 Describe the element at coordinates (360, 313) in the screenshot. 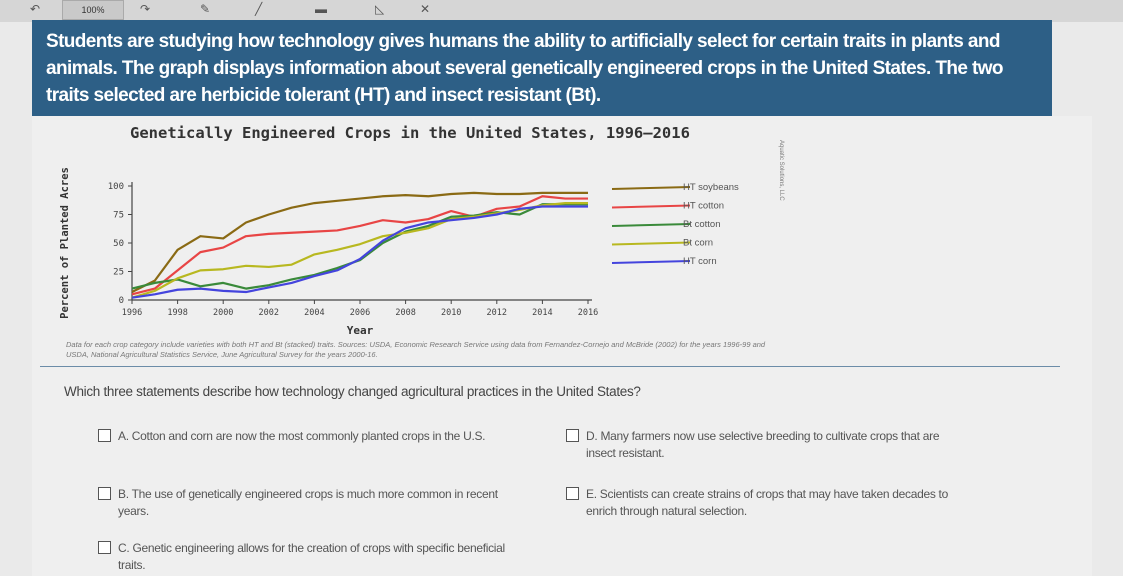

I see `x-tick-label: 2006` at that location.